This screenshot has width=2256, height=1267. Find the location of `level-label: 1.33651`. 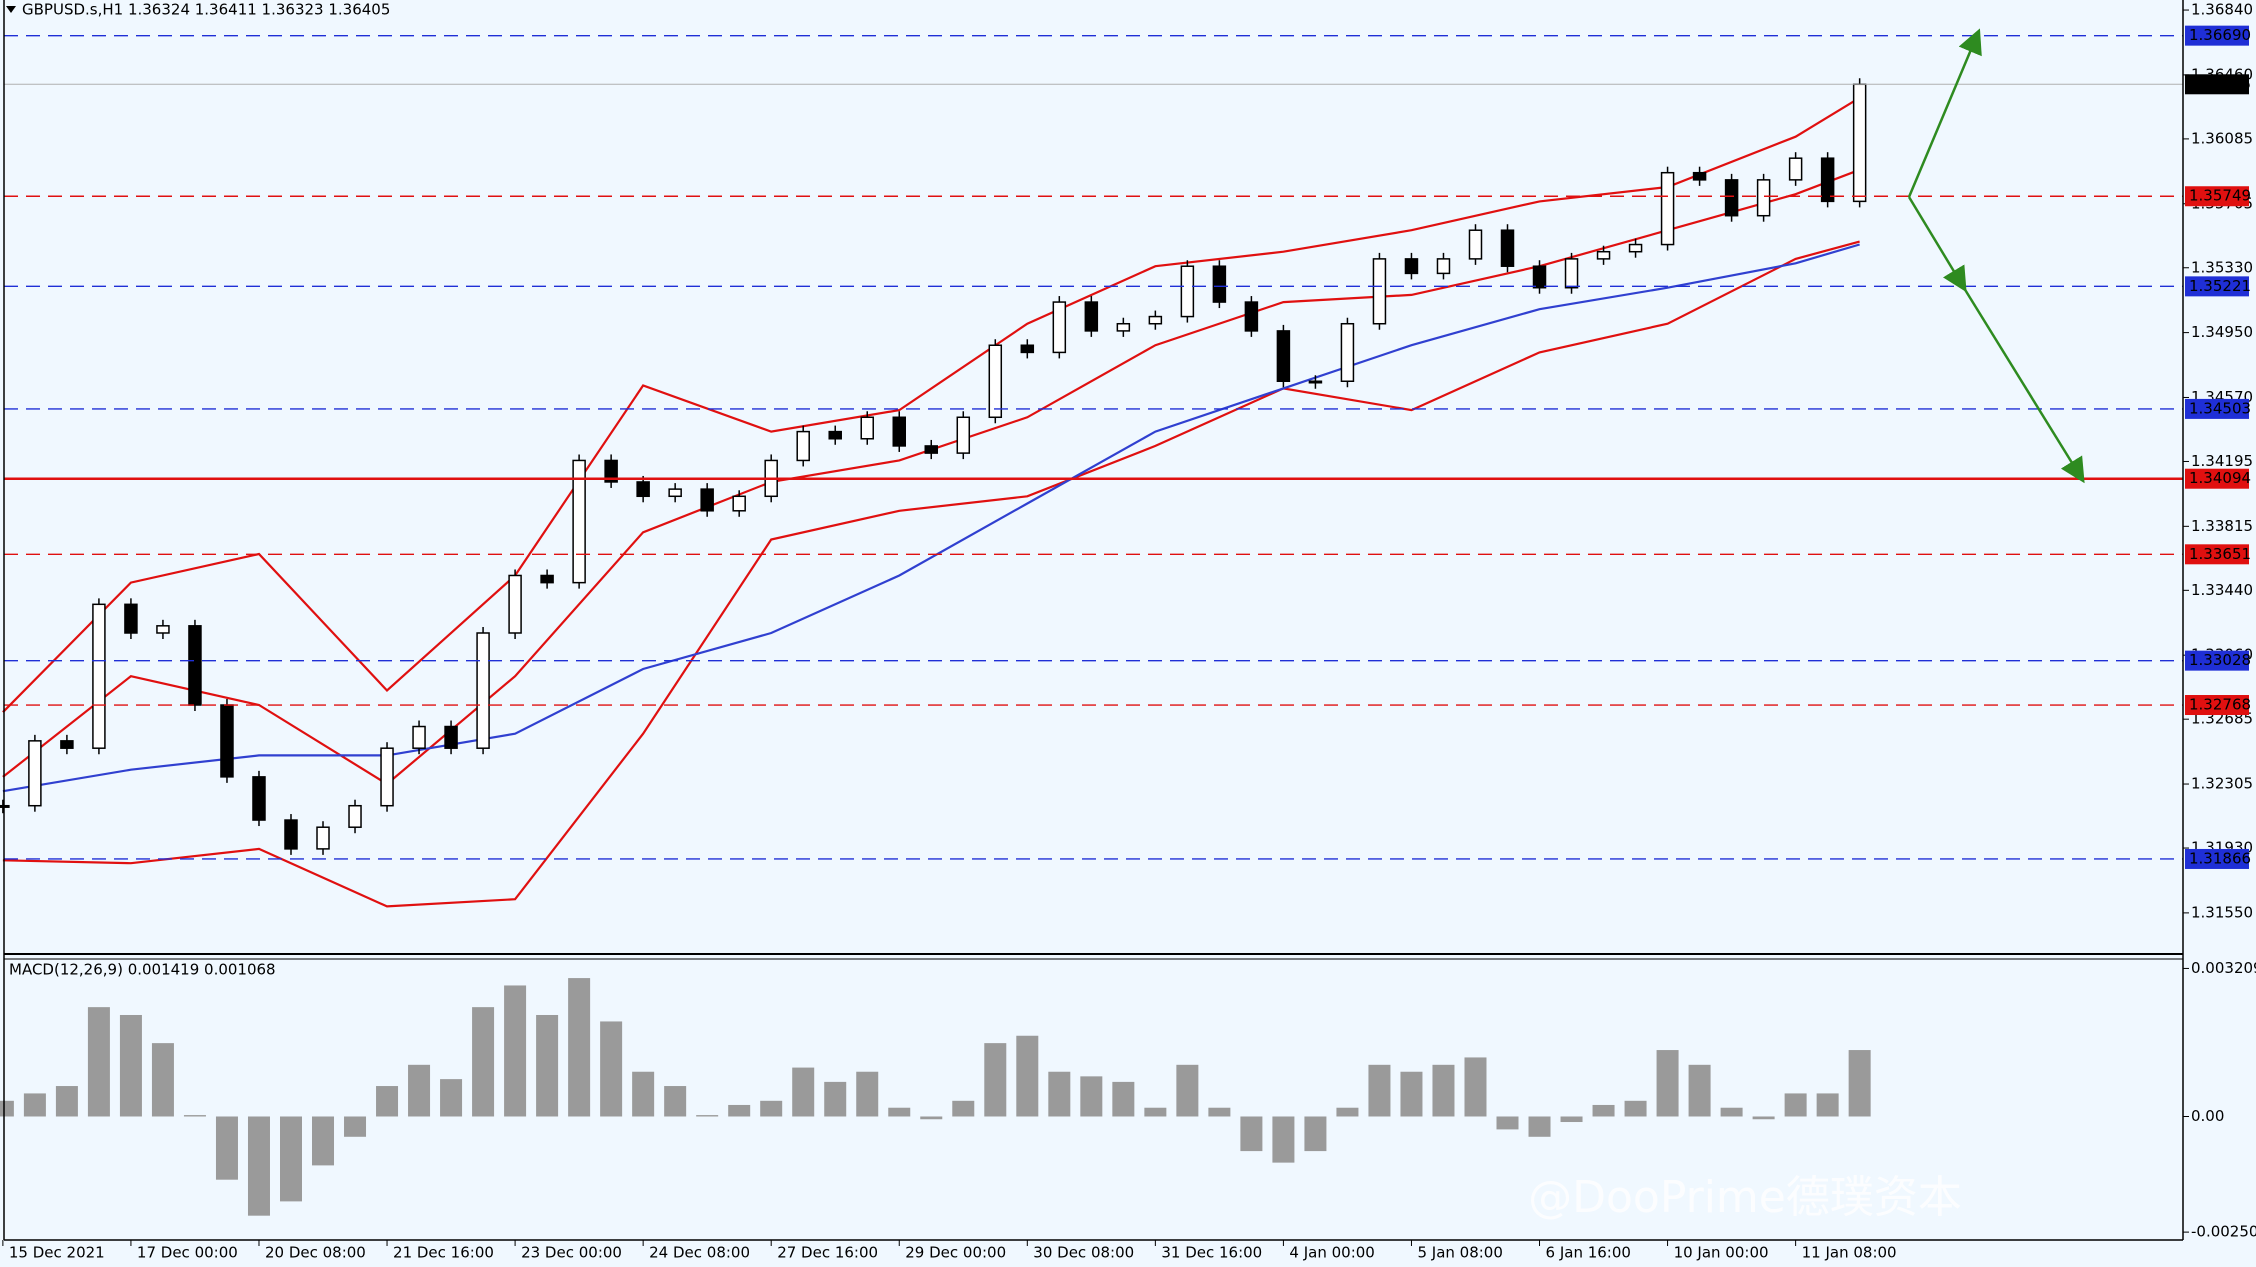

level-label: 1.33651 is located at coordinates (2220, 554).